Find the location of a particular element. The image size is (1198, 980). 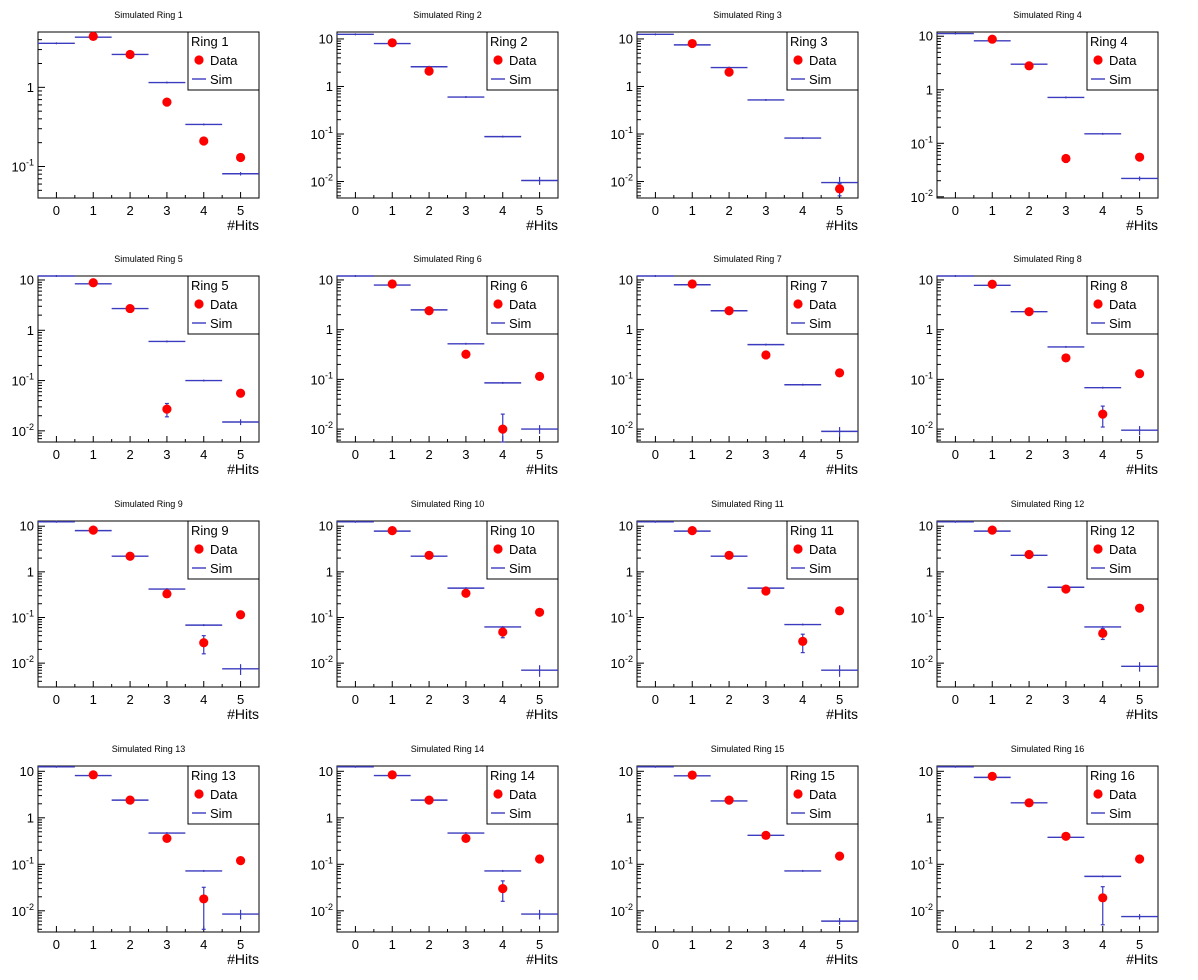

panel-title: Simulated Ring 1 is located at coordinates (148, 15).